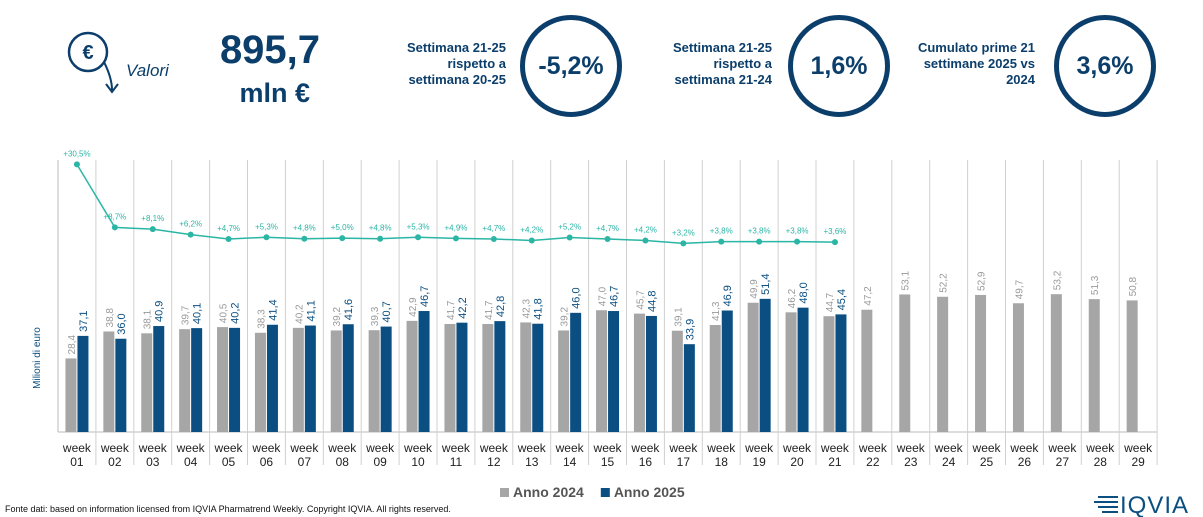 The image size is (1203, 517). I want to click on bar-value-label: 53,2, so click(1057, 280).